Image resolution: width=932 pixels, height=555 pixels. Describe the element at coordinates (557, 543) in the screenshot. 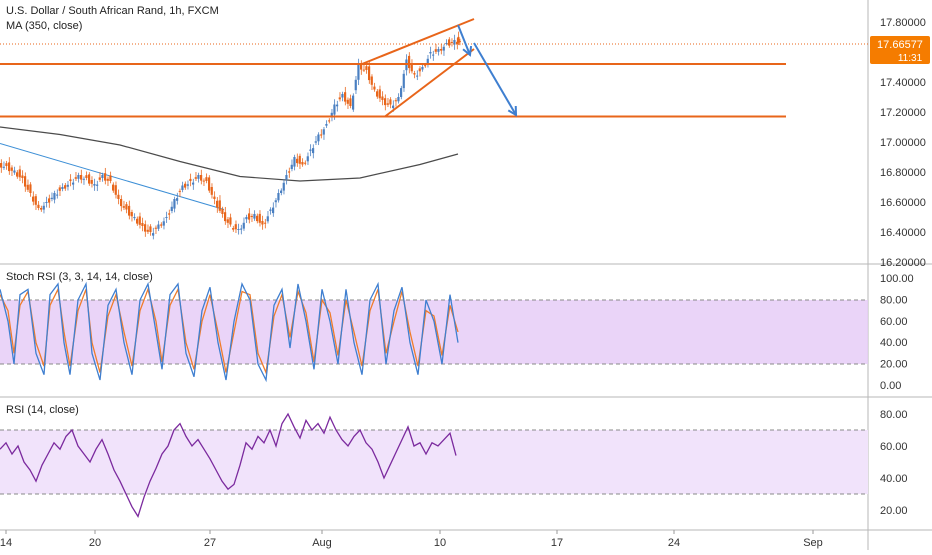

I see `time-tick-label: 17` at that location.